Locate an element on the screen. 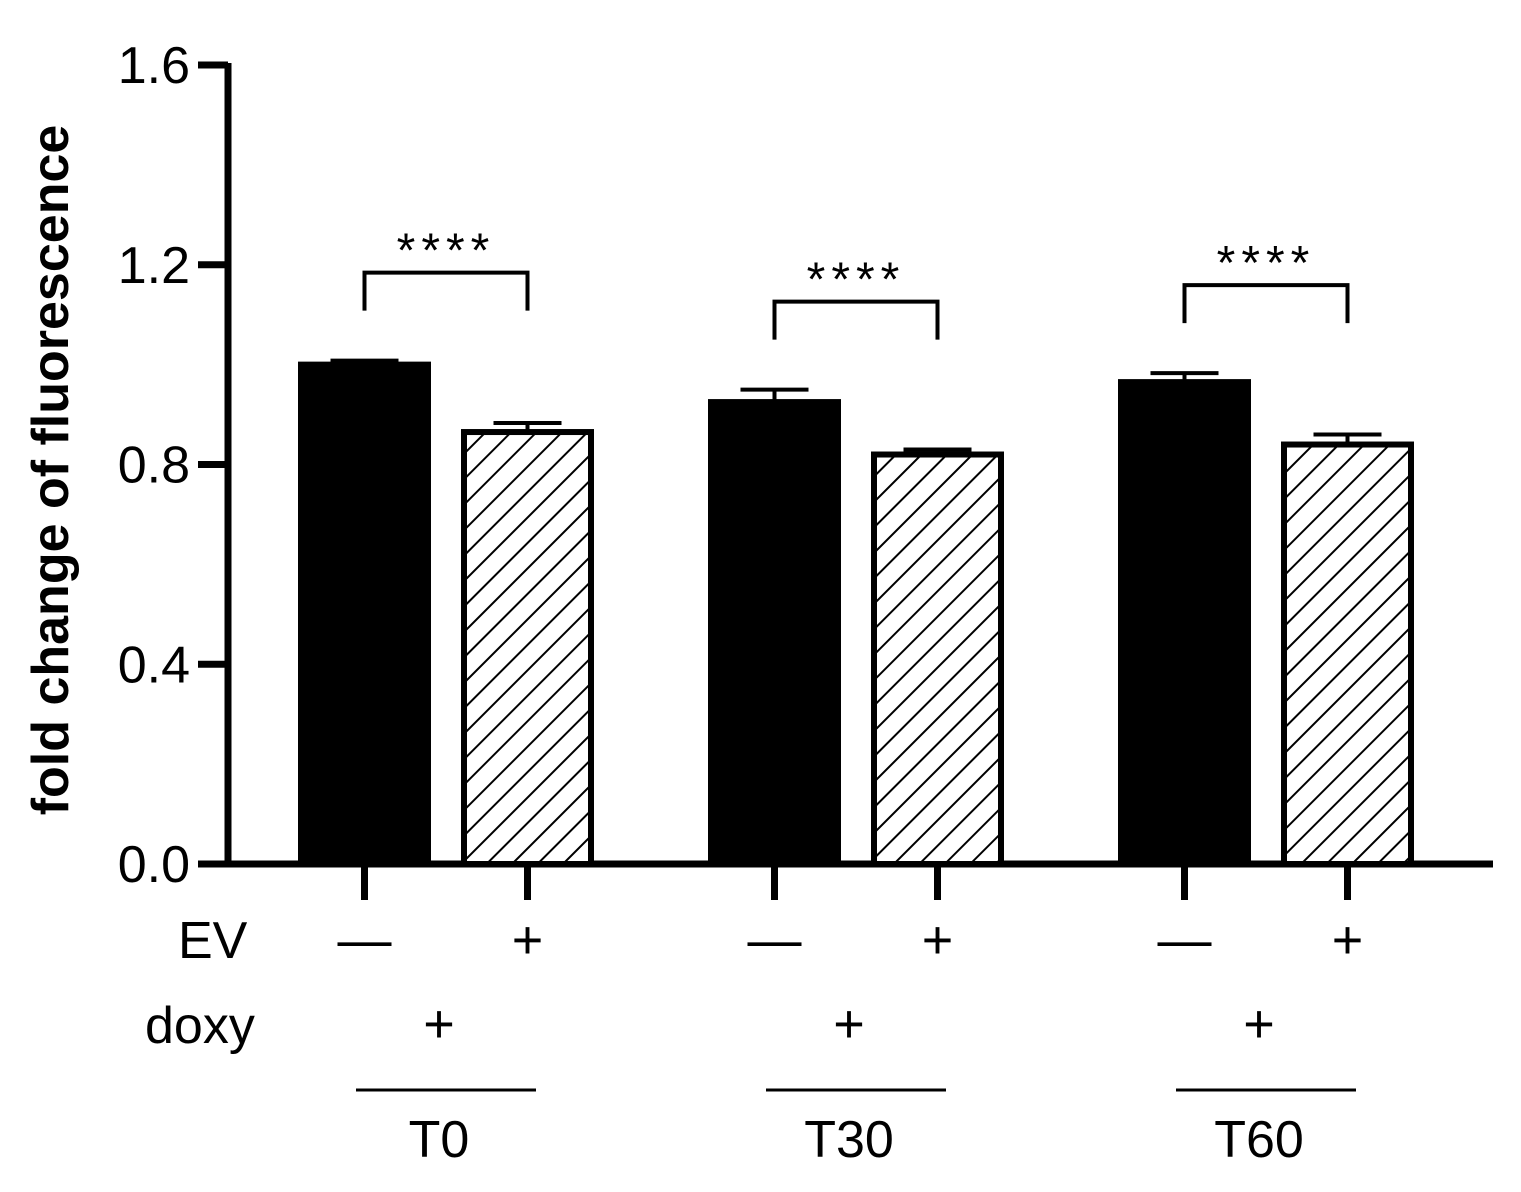  doxy-row-label: doxy is located at coordinates (200, 1026).